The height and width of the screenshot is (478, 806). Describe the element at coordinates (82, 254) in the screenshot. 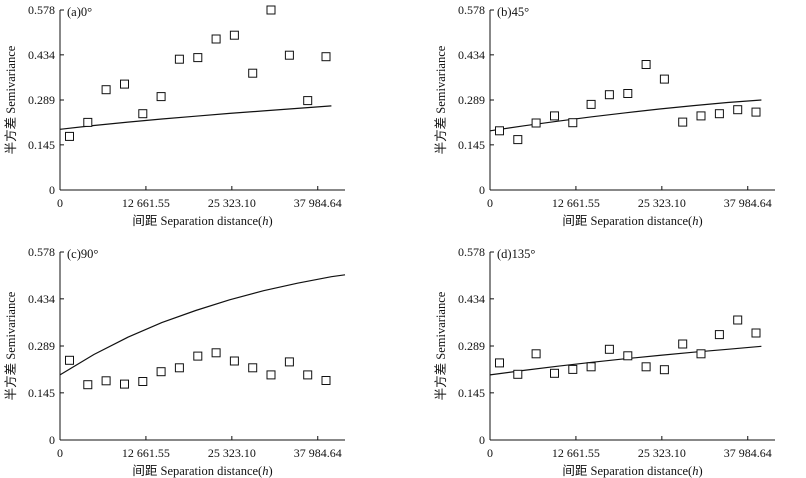

I see `panel-label: (c)90°` at that location.